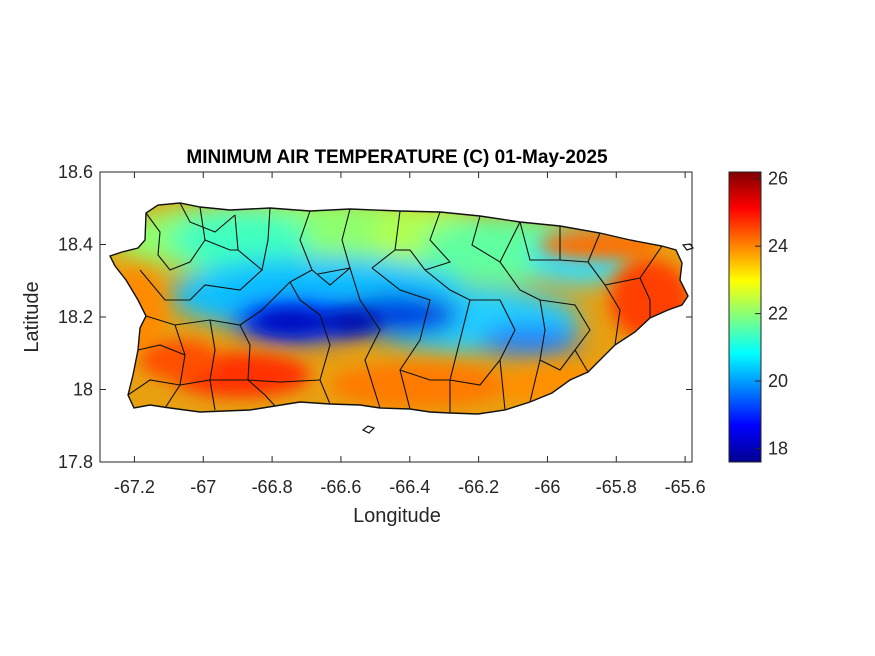 The image size is (875, 656). Describe the element at coordinates (75, 172) in the screenshot. I see `y-tick-label: 18.6` at that location.